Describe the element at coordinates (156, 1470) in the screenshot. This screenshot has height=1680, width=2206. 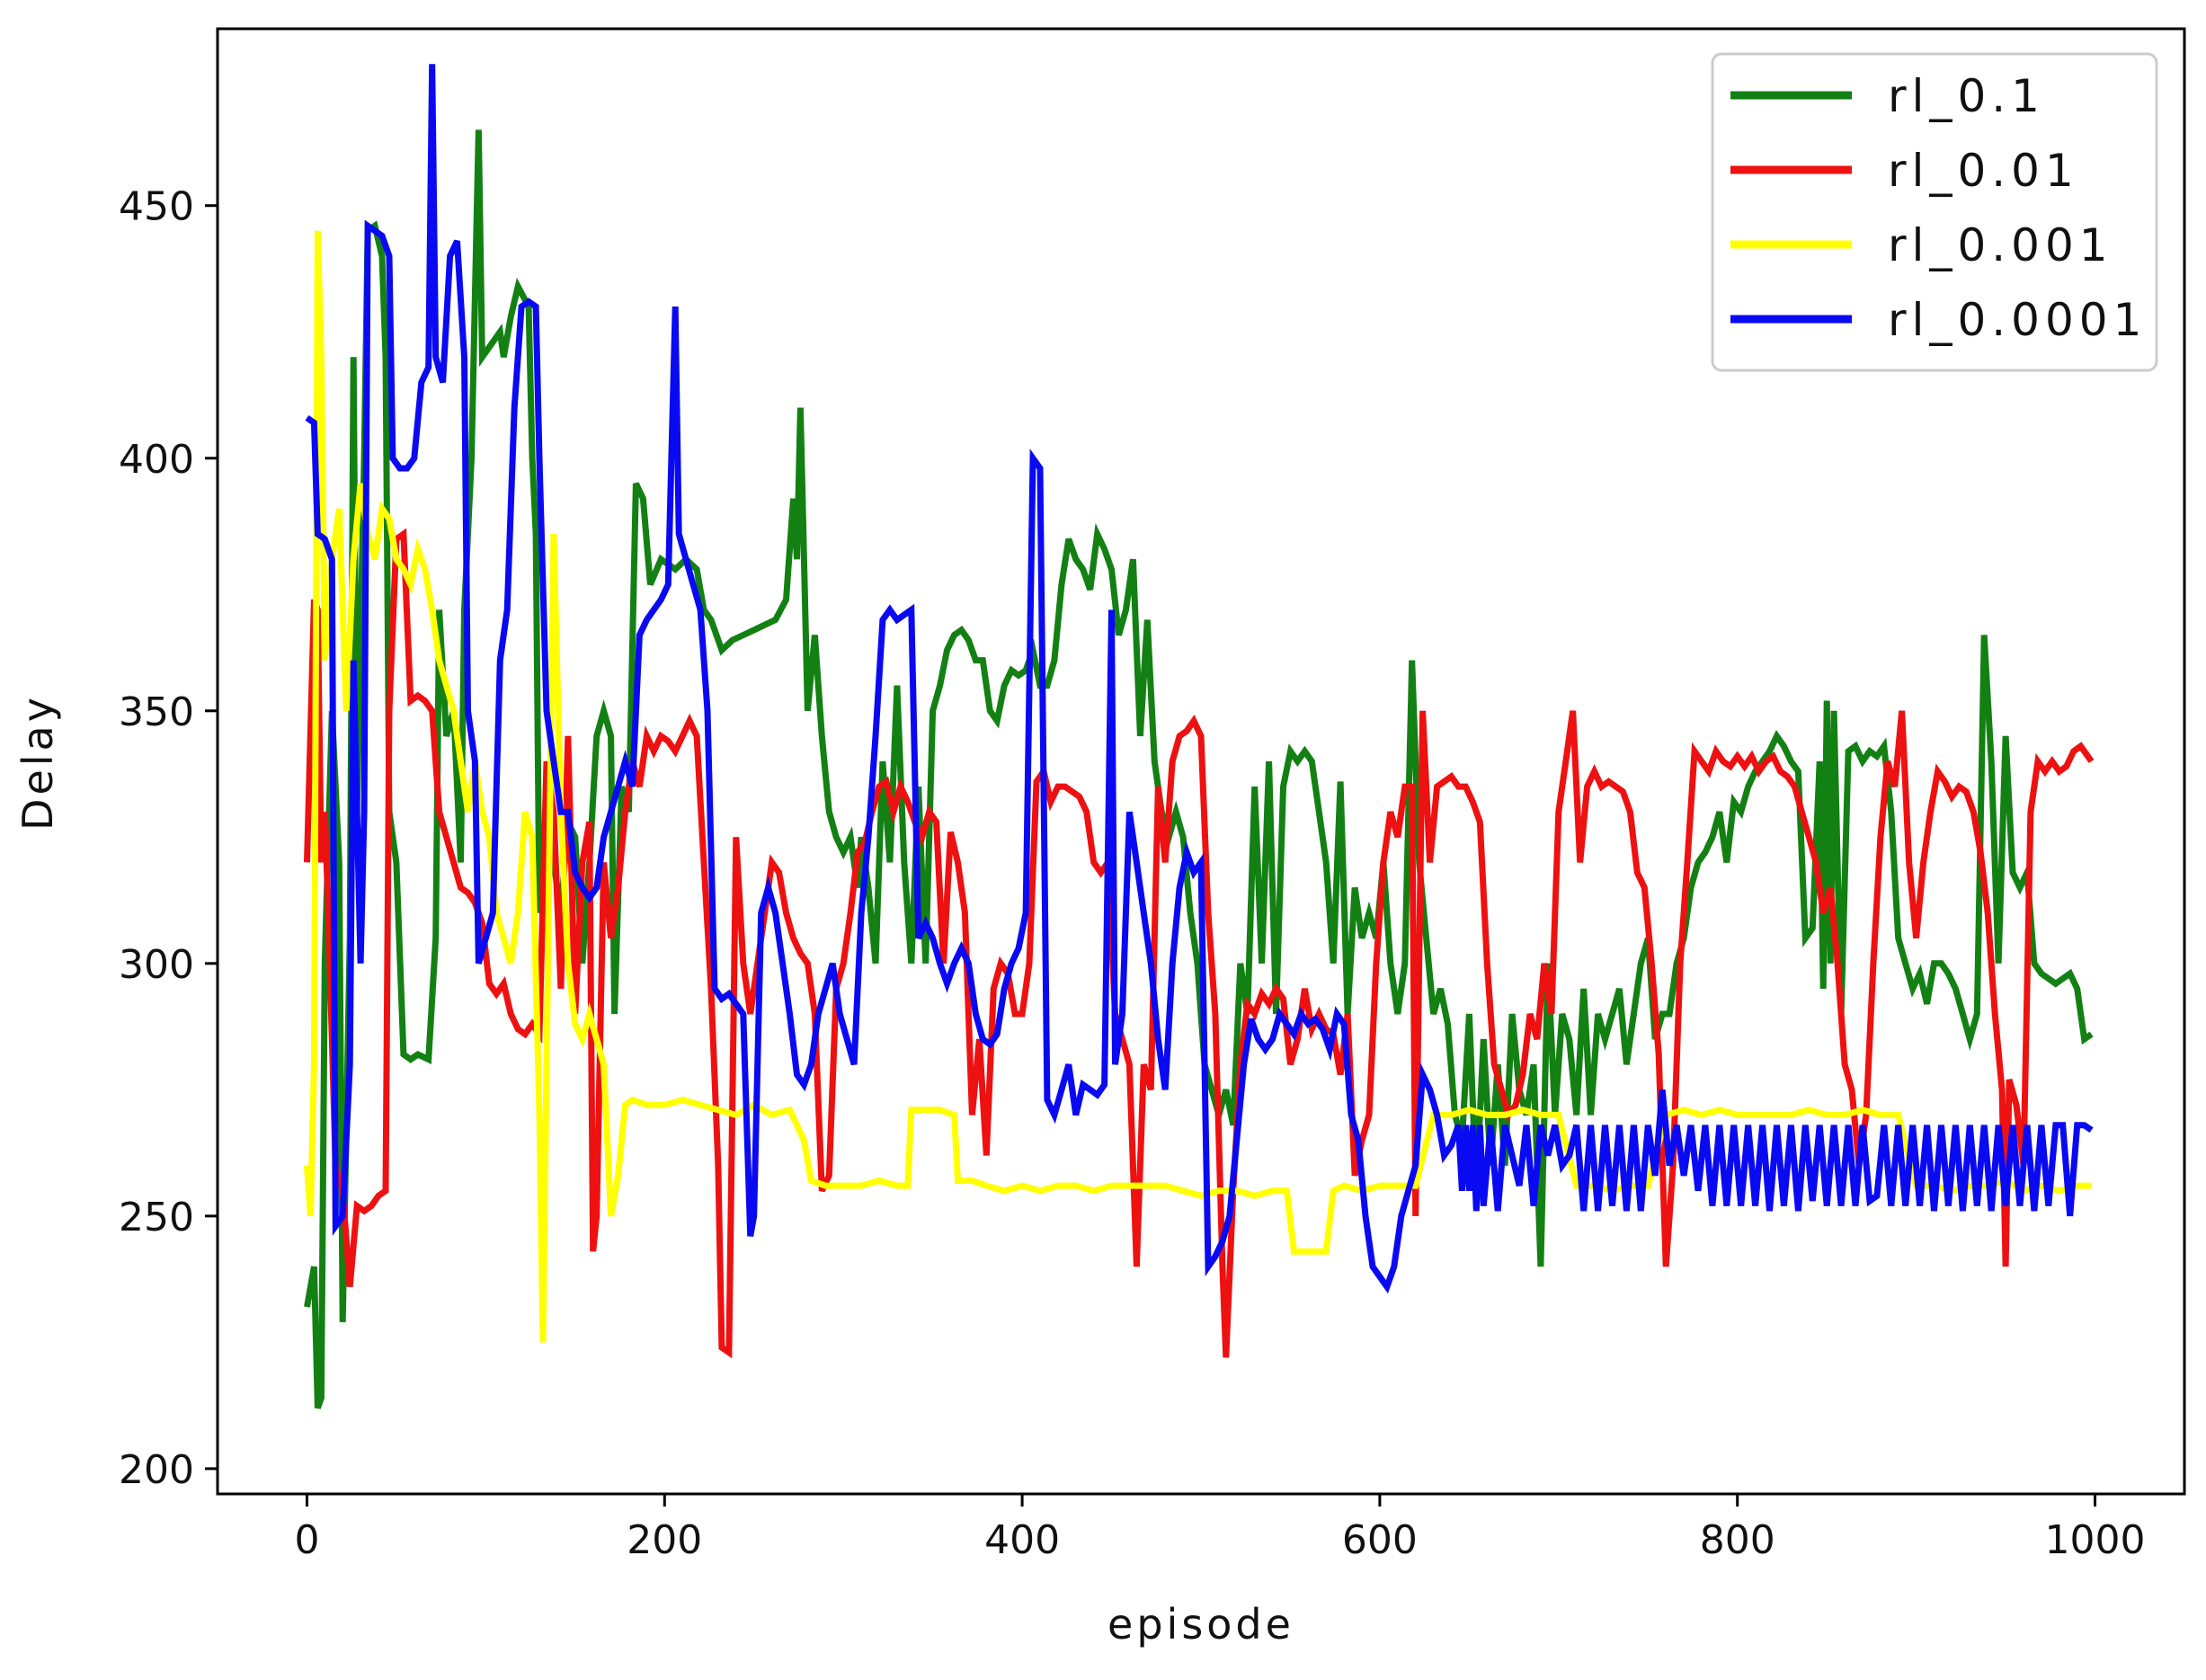
I see `y-tick-label: 200` at that location.